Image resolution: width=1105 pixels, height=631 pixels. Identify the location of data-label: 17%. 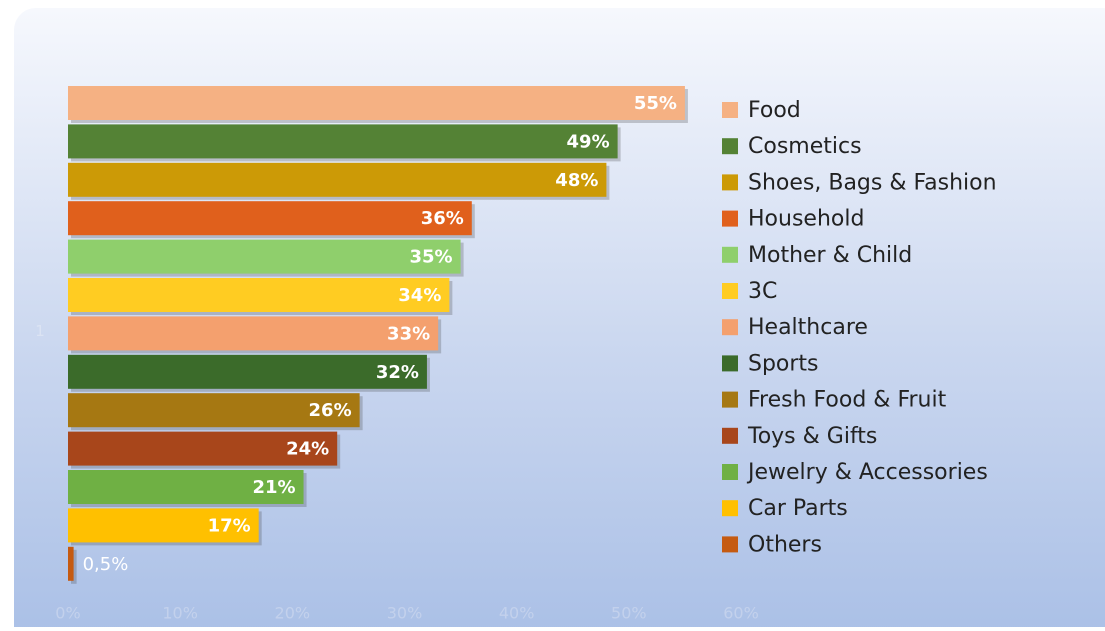
(229, 525).